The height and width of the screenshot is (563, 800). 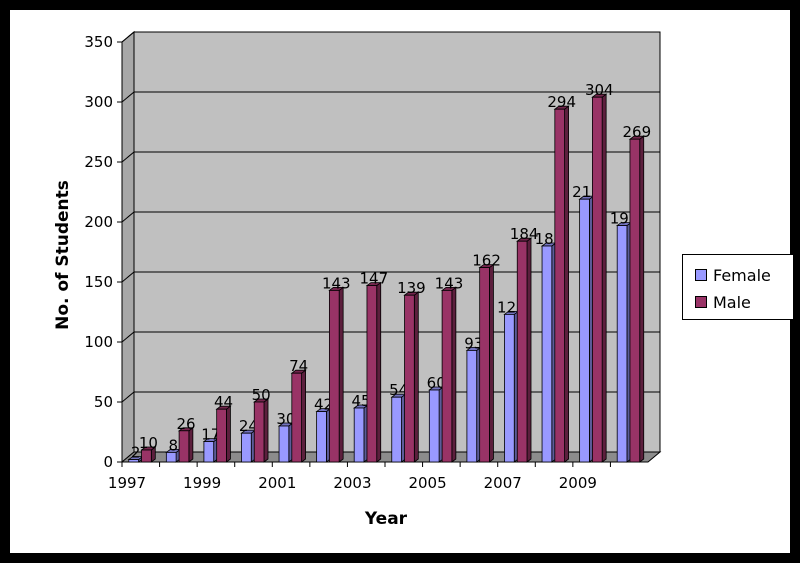 What do you see at coordinates (98, 342) in the screenshot?
I see `y-tick-label: 100` at bounding box center [98, 342].